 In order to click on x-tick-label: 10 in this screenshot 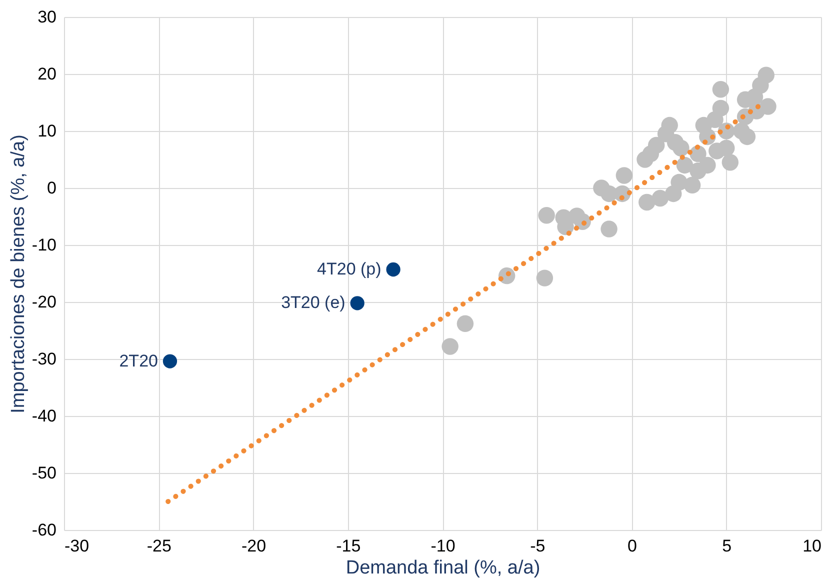, I will do `click(812, 546)`.